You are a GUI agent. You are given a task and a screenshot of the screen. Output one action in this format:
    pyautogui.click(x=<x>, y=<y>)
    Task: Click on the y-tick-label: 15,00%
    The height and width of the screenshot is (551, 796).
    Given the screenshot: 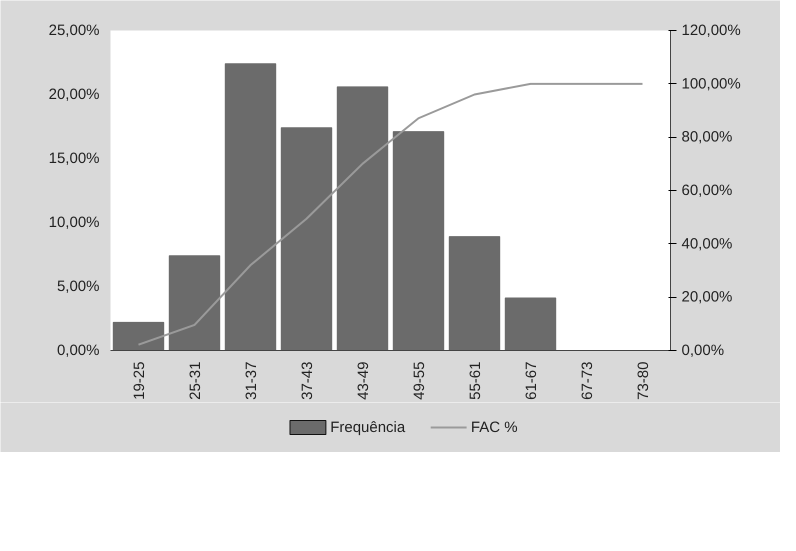 What is the action you would take?
    pyautogui.click(x=74, y=158)
    